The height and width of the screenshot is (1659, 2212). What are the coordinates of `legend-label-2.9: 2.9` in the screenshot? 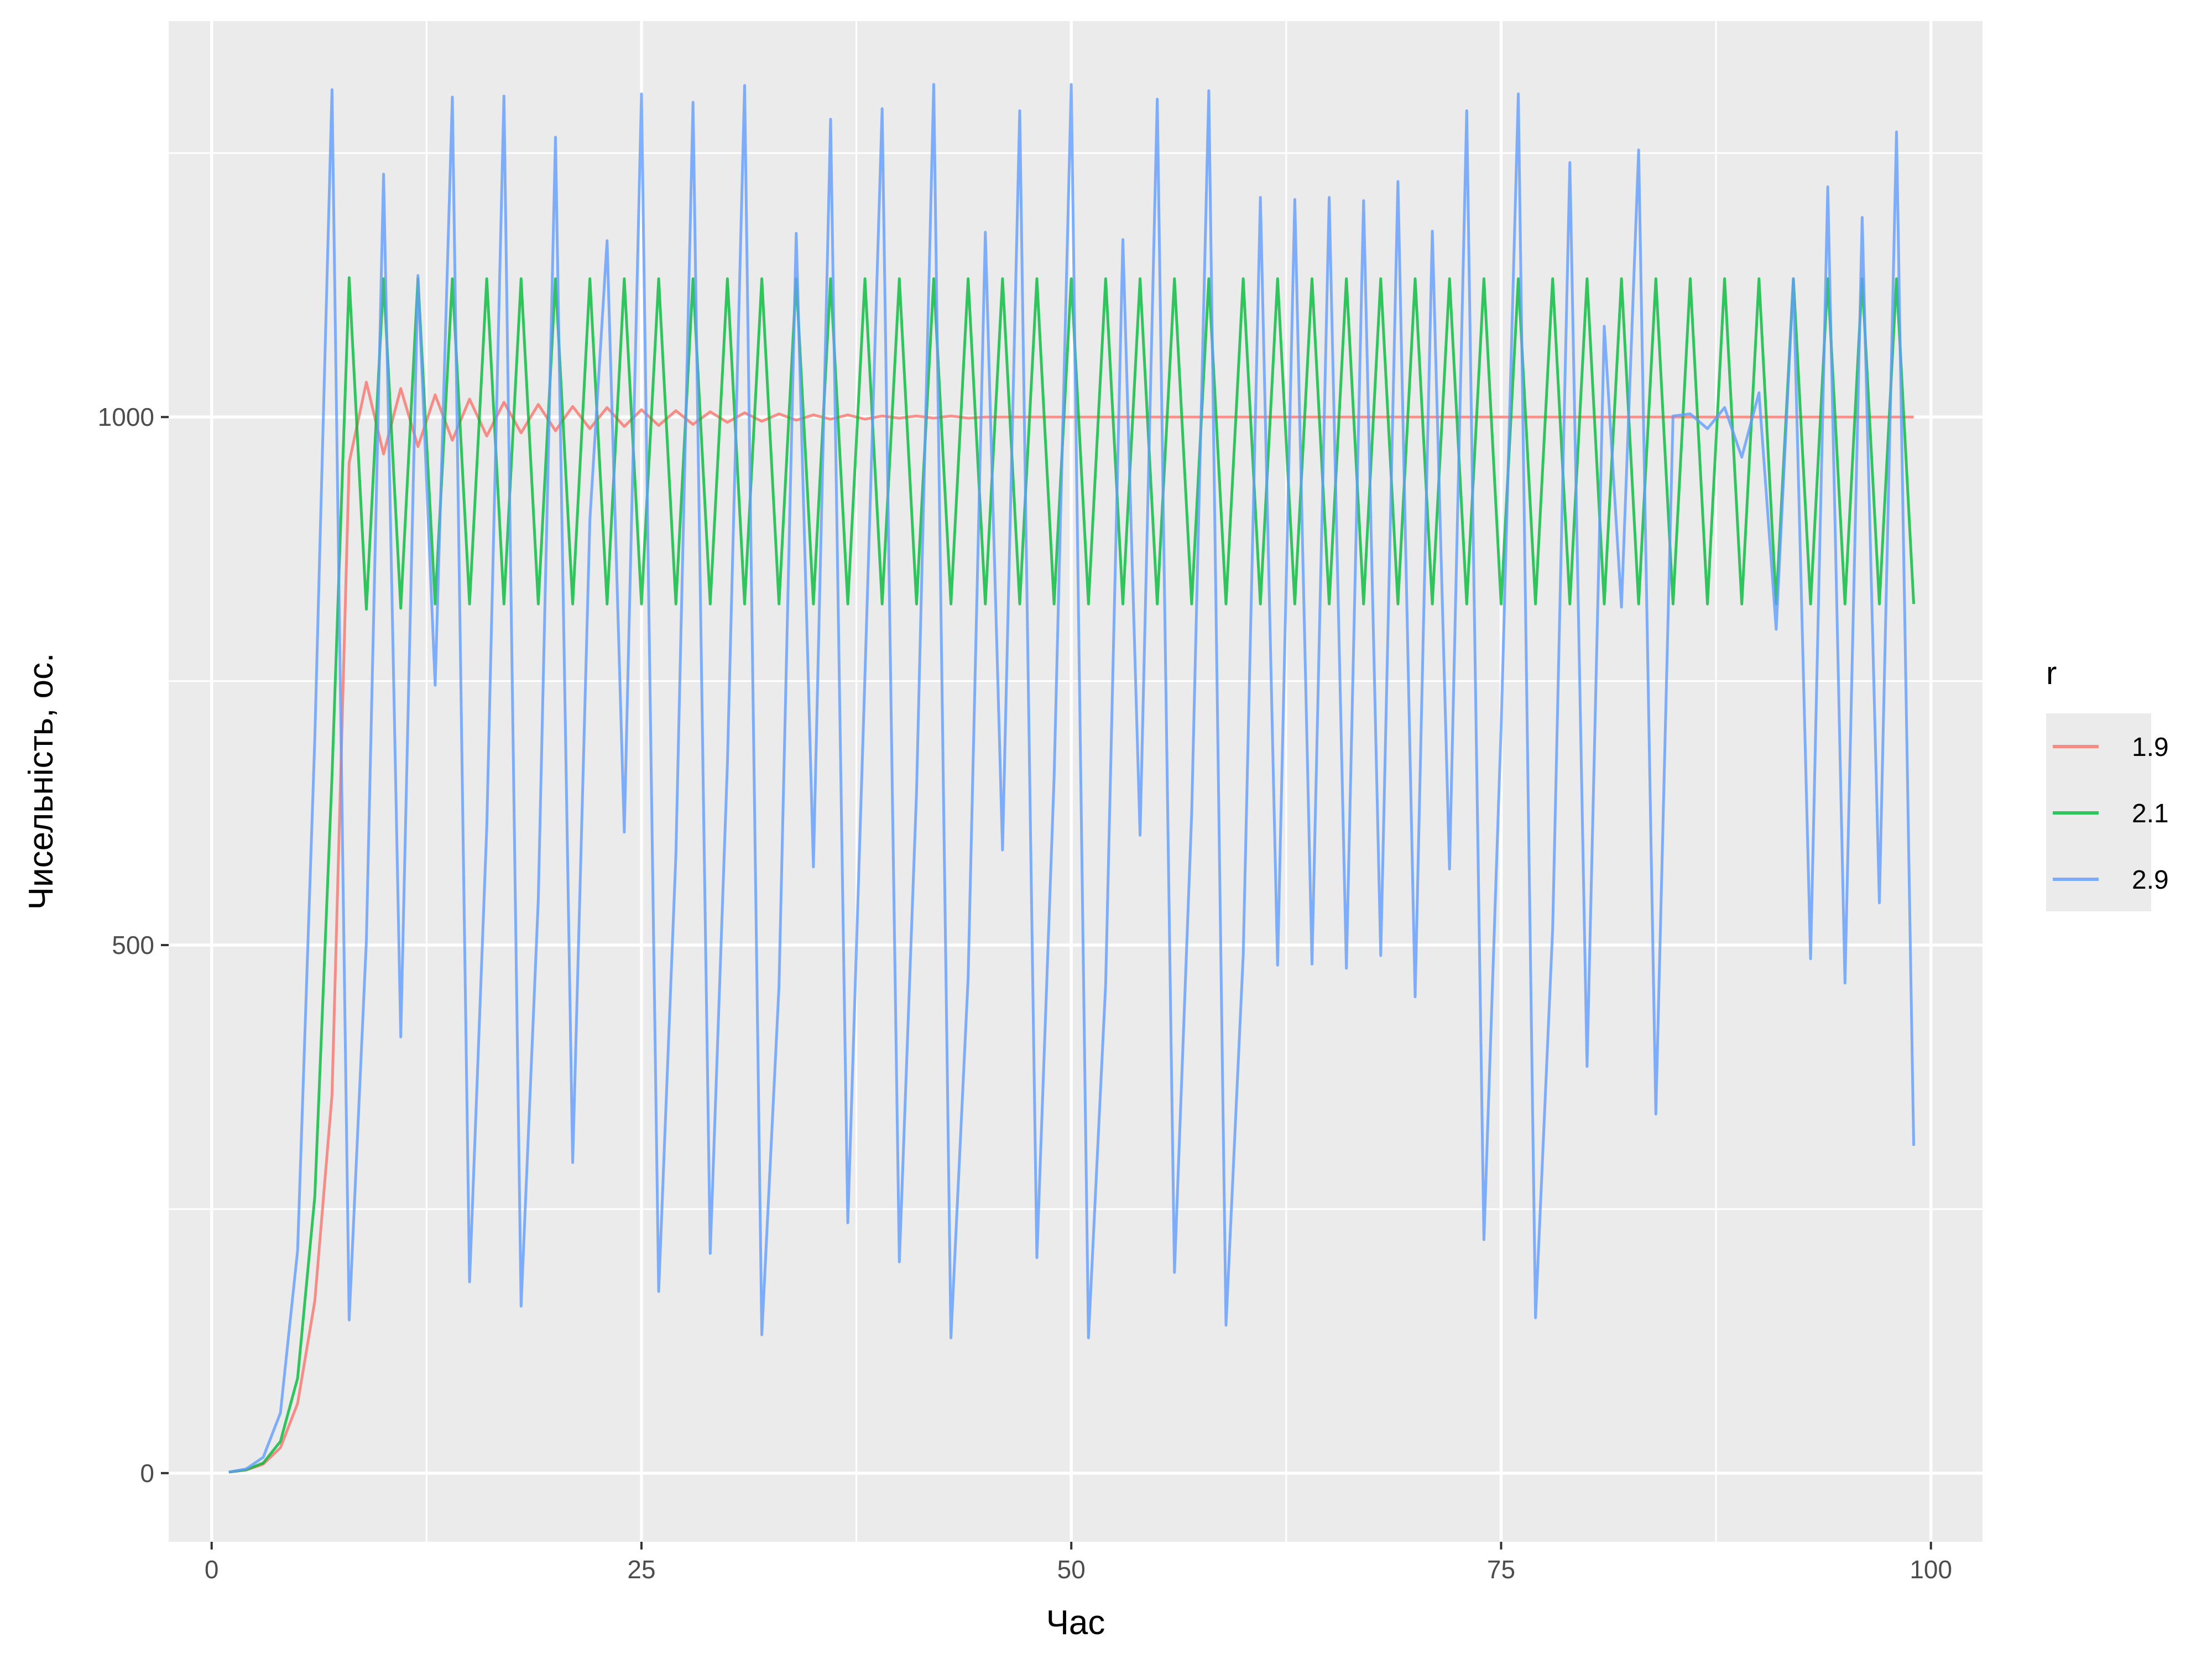 It's located at (2150, 880).